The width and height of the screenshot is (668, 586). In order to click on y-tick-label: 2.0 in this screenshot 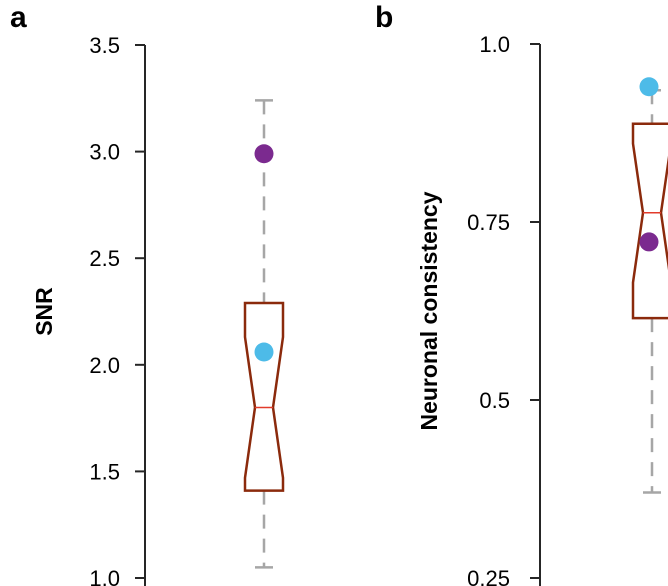, I will do `click(104, 365)`.